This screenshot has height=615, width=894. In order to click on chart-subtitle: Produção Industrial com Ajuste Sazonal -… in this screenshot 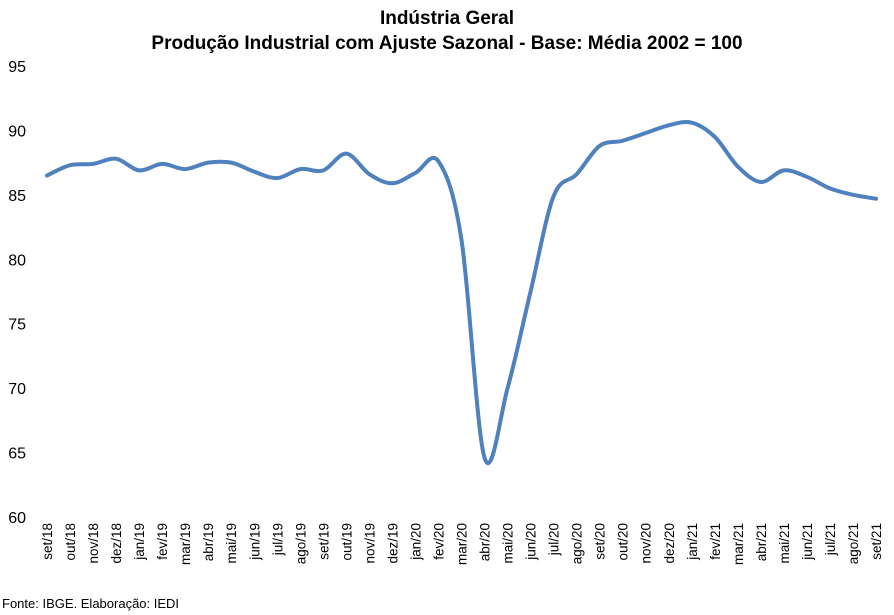, I will do `click(447, 43)`.